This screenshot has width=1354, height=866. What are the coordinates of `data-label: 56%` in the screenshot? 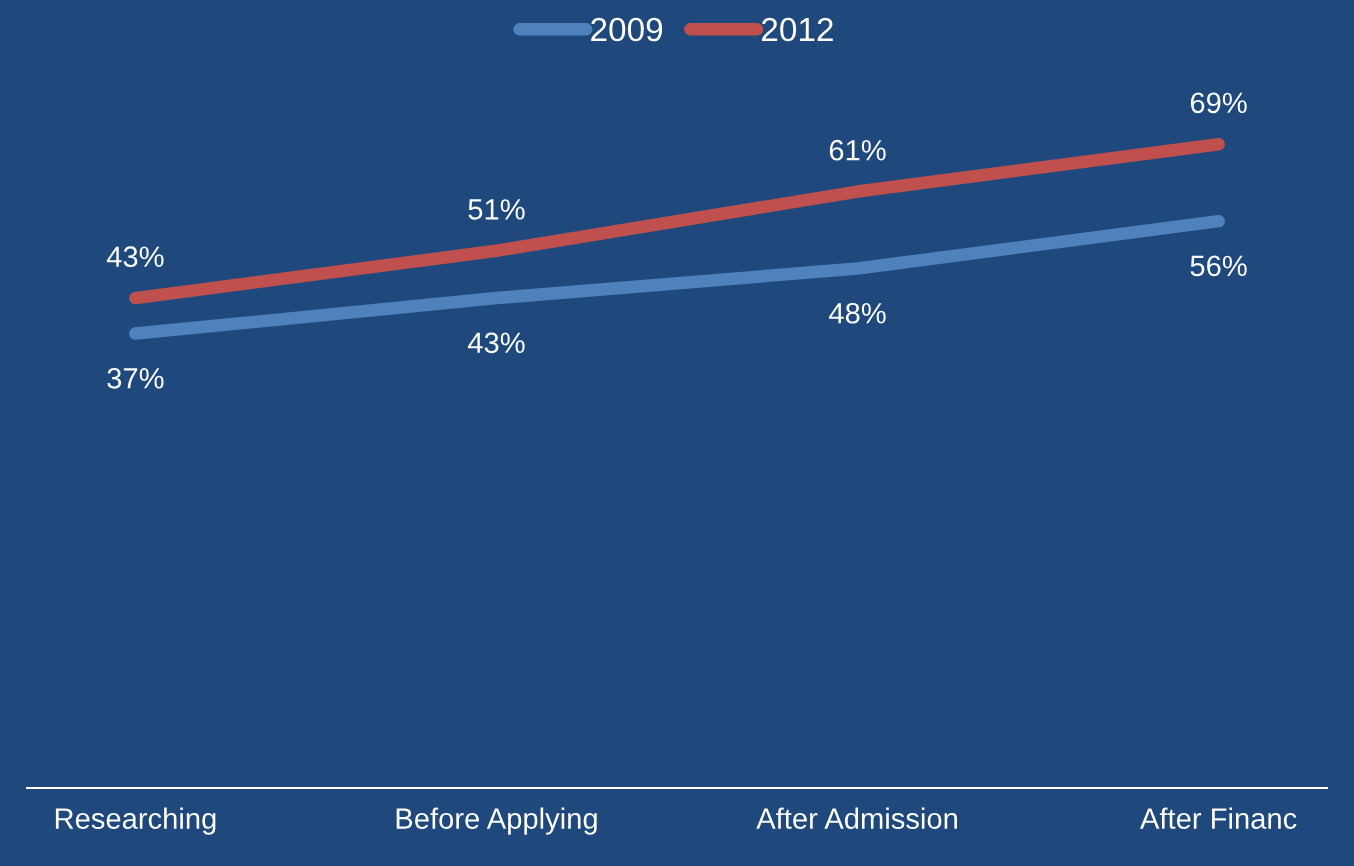 It's located at (1218, 266).